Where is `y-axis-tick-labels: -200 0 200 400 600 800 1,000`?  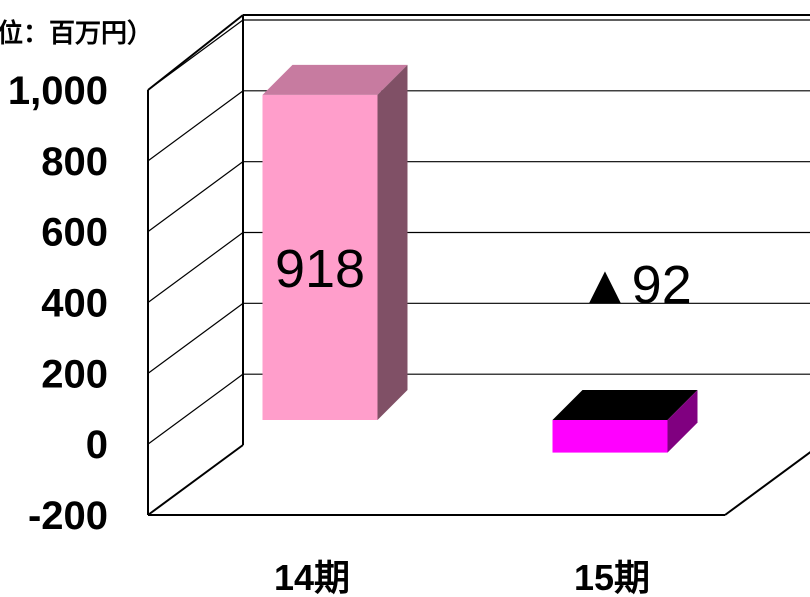
y-axis-tick-labels: -200 0 200 400 600 800 1,000 is located at coordinates (58, 303).